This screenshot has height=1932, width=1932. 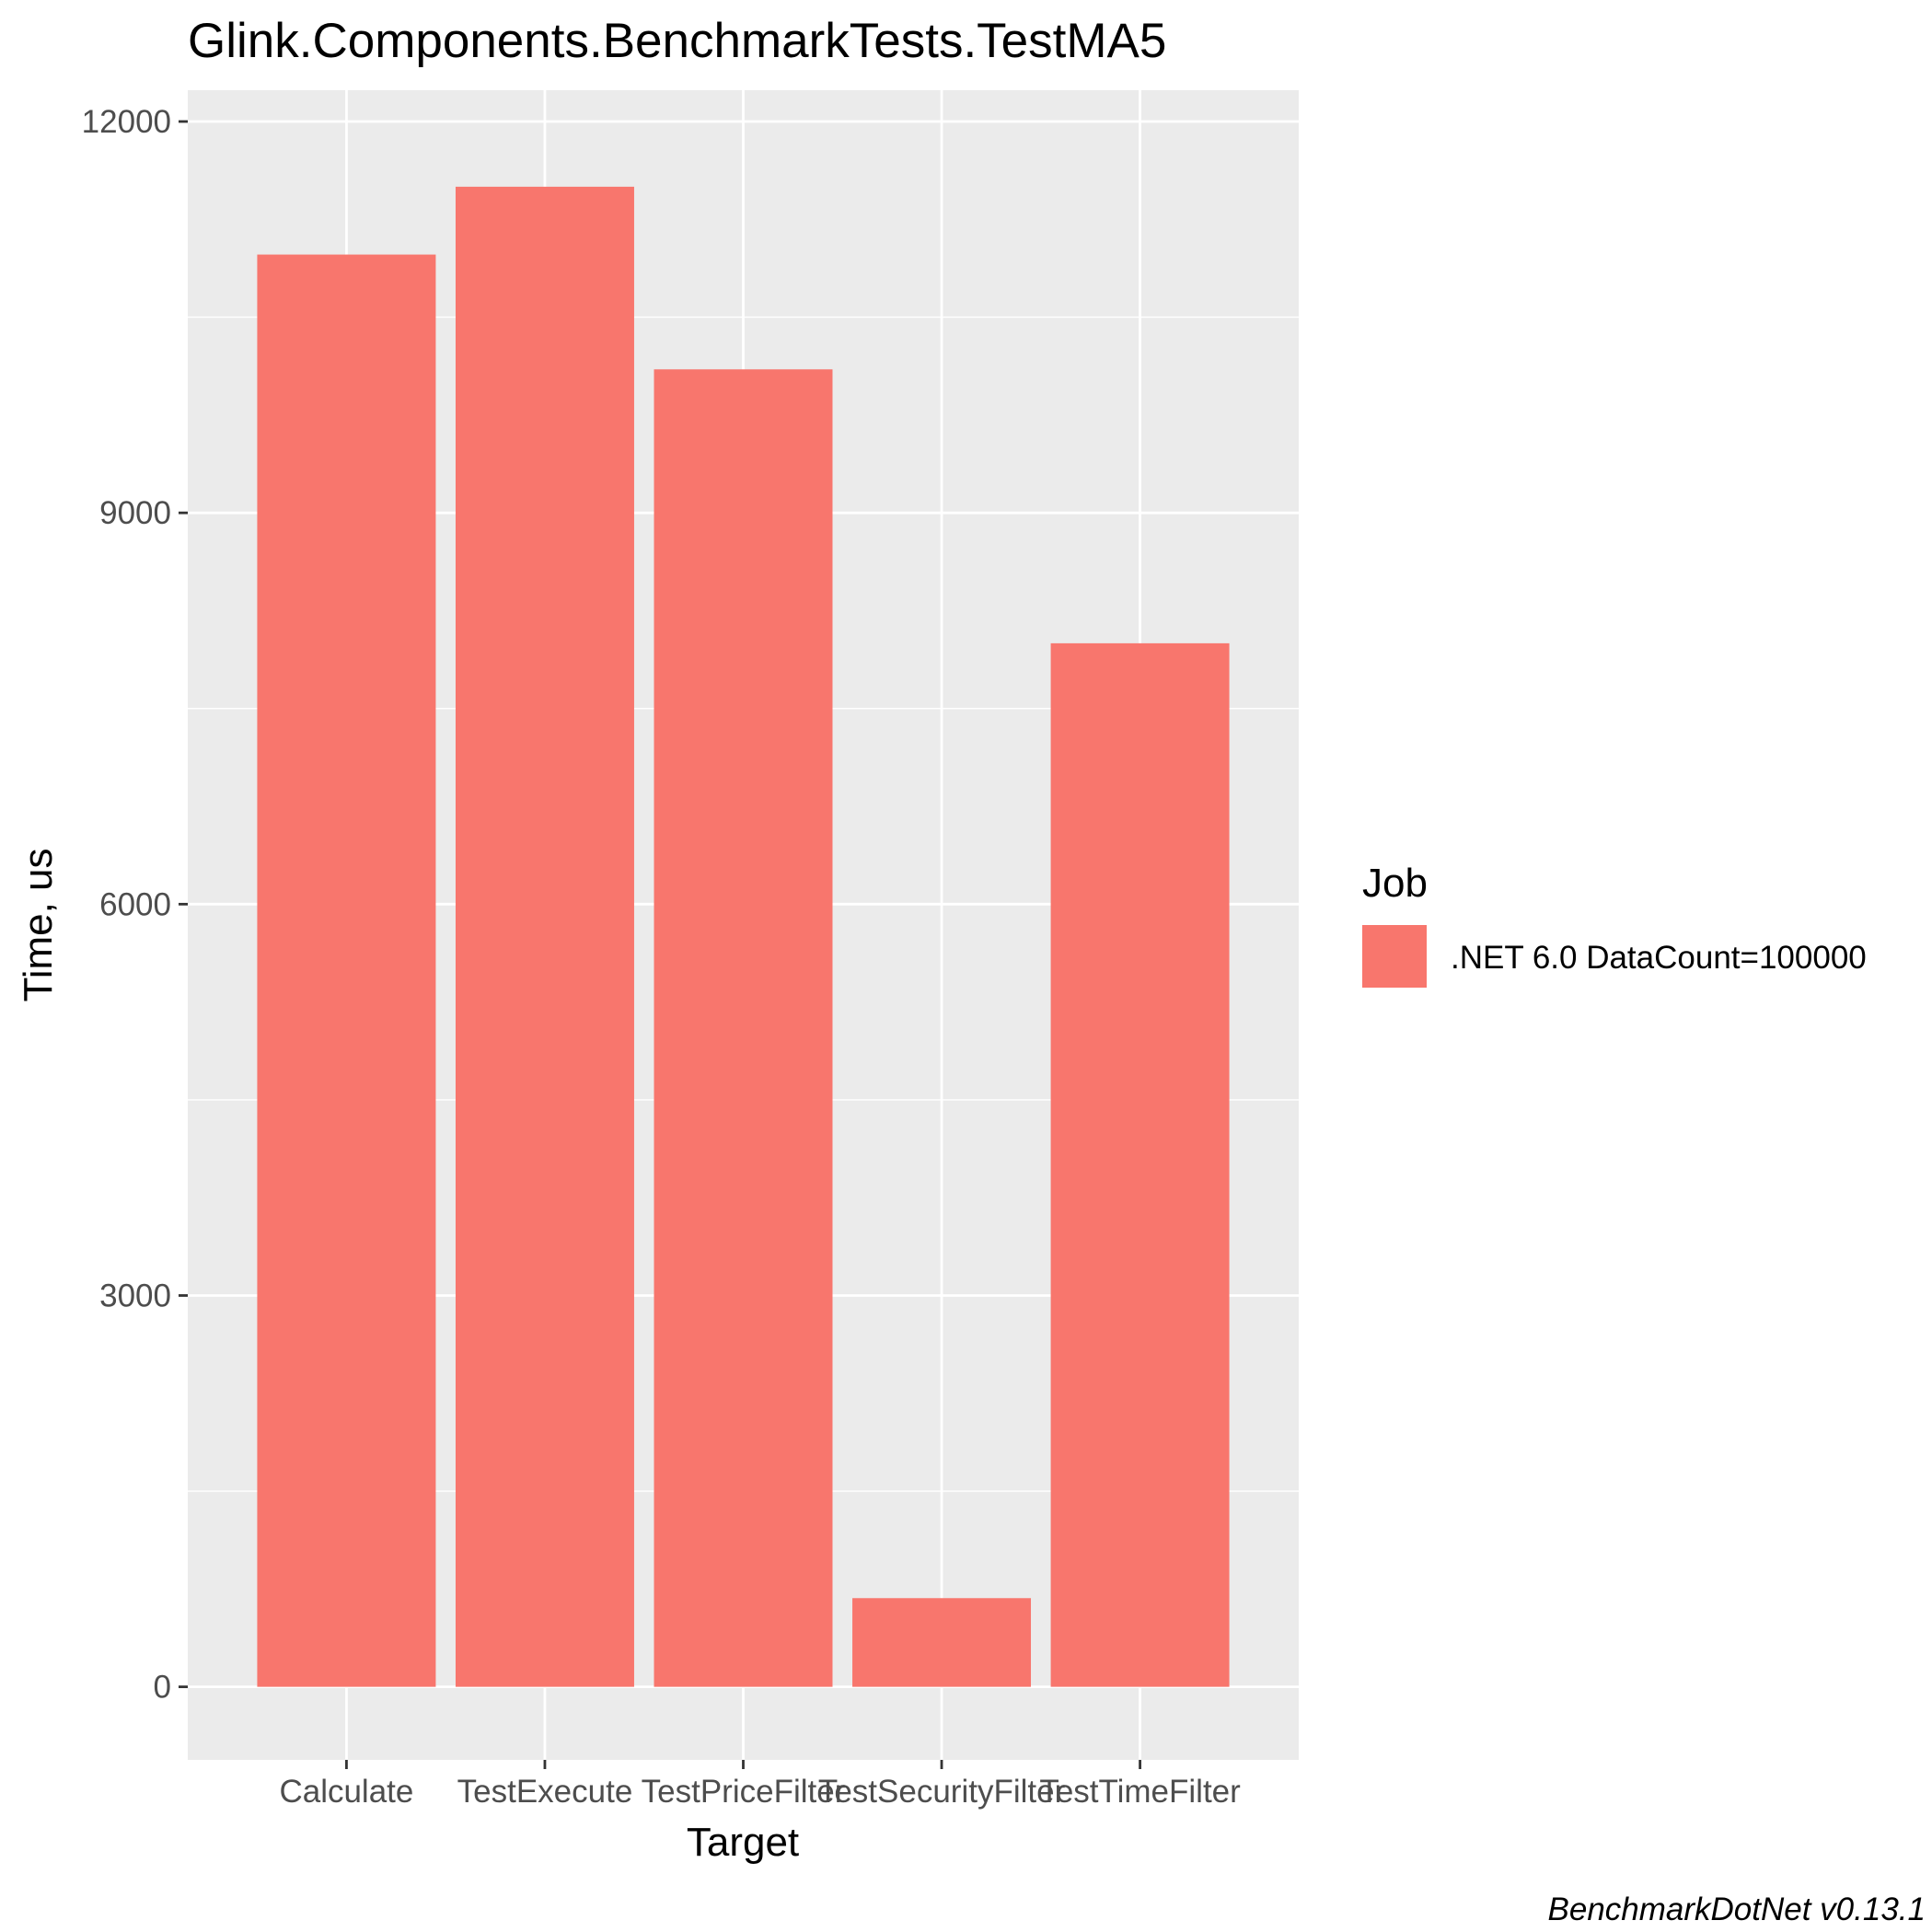 What do you see at coordinates (677, 41) in the screenshot?
I see `chart-title: Glink.Components.BenchmarkTests.TestMA5` at bounding box center [677, 41].